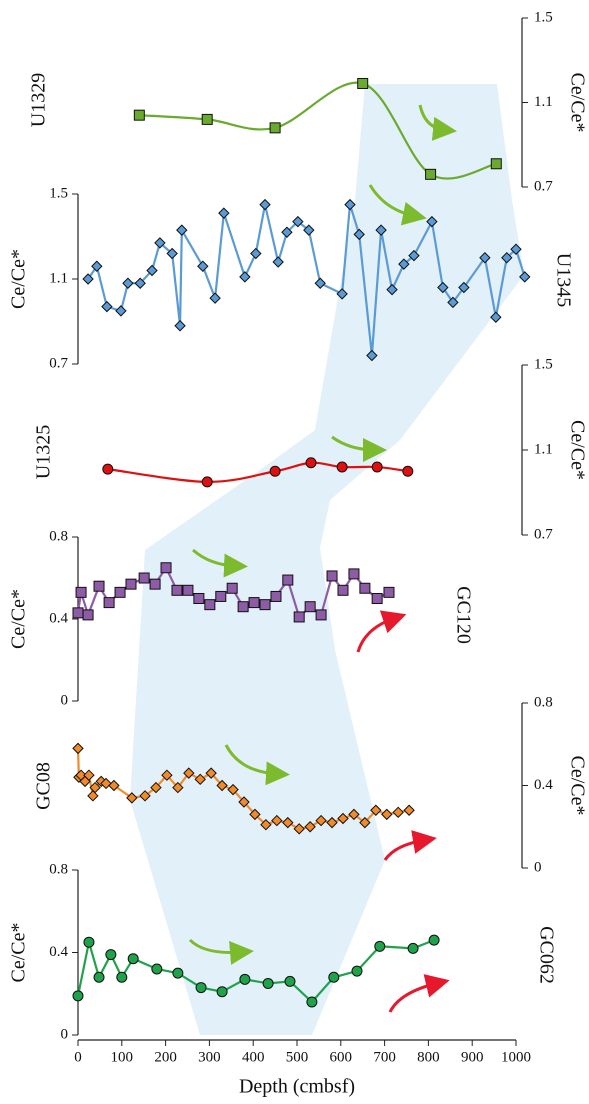  Describe the element at coordinates (122, 1057) in the screenshot. I see `x-tick-label: 100` at that location.